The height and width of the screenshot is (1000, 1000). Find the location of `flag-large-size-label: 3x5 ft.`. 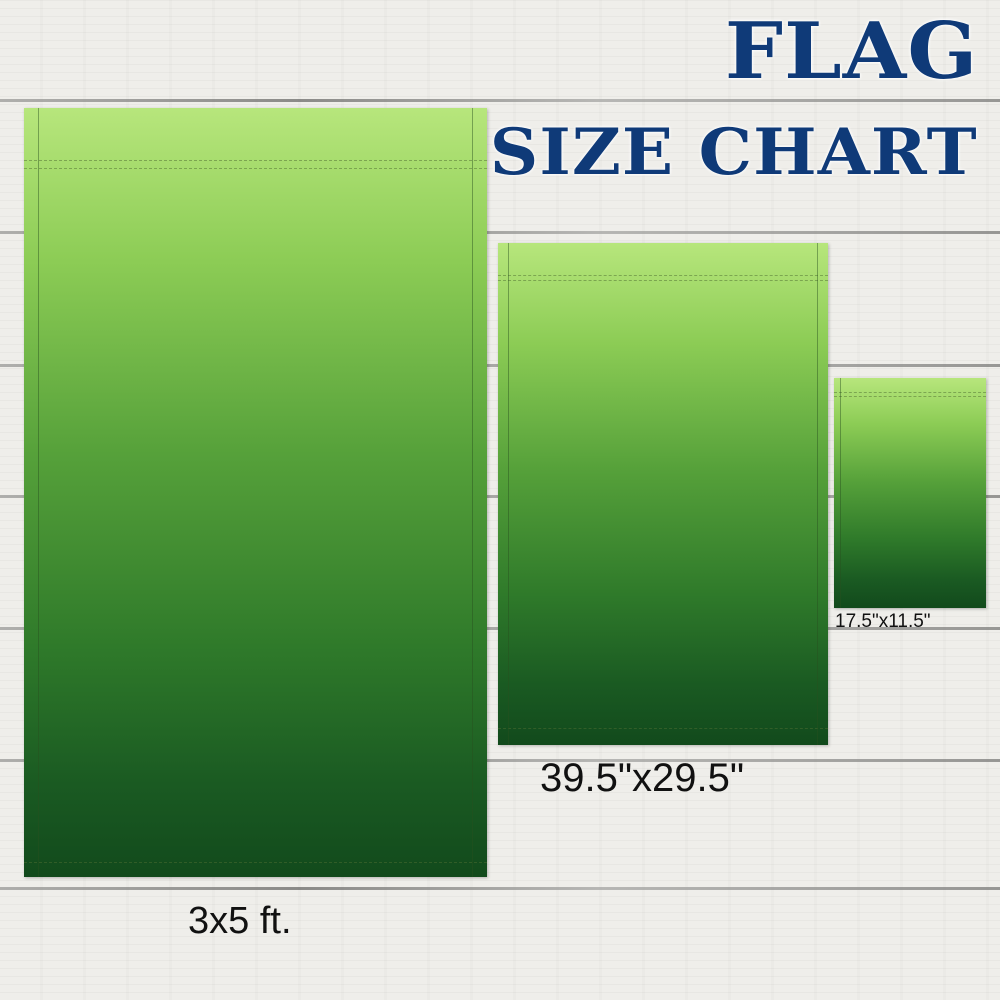

flag-large-size-label: 3x5 ft. is located at coordinates (240, 921).